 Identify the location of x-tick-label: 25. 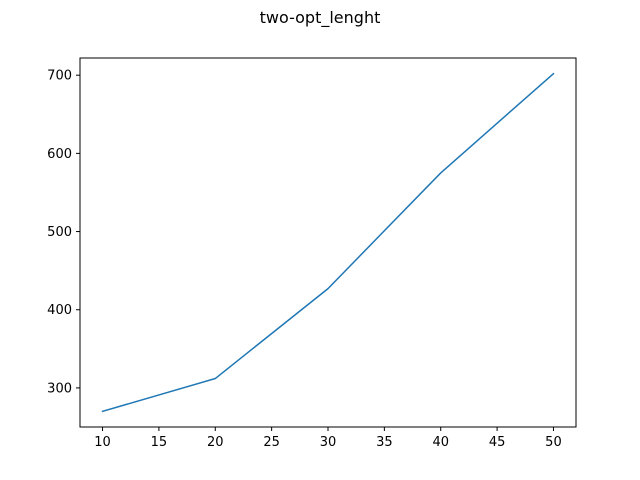
(271, 442).